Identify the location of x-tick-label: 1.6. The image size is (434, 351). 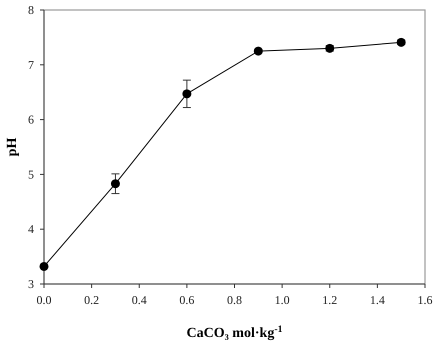
(425, 300).